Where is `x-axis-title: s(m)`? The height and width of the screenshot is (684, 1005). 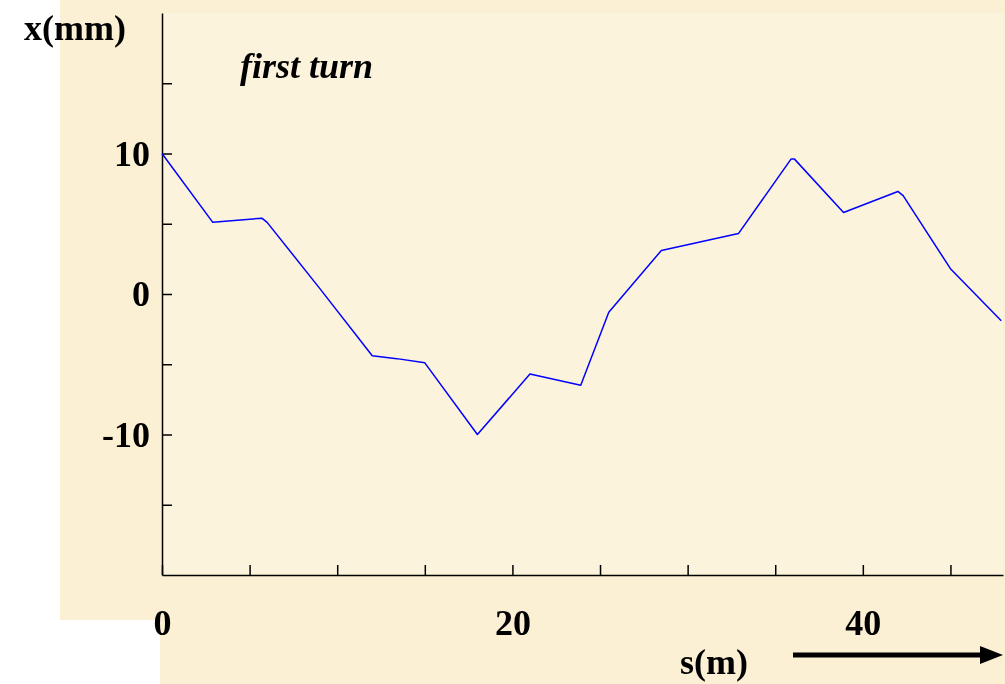
x-axis-title: s(m) is located at coordinates (714, 662).